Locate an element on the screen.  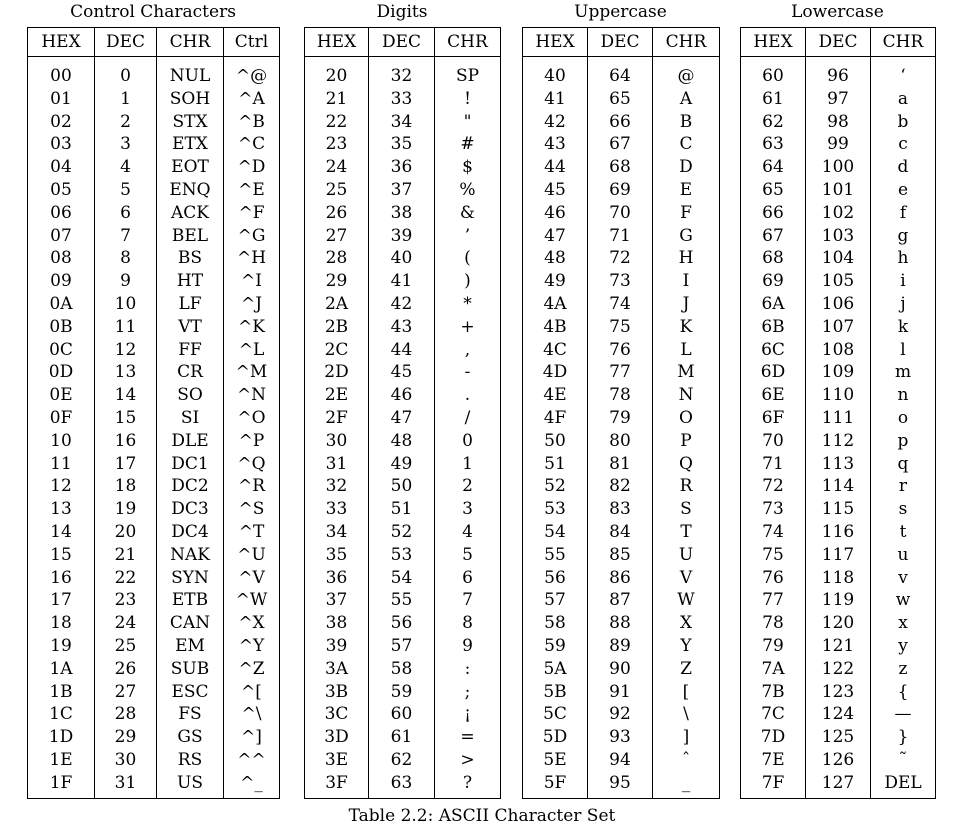
group-title: Digits is located at coordinates (402, 12).